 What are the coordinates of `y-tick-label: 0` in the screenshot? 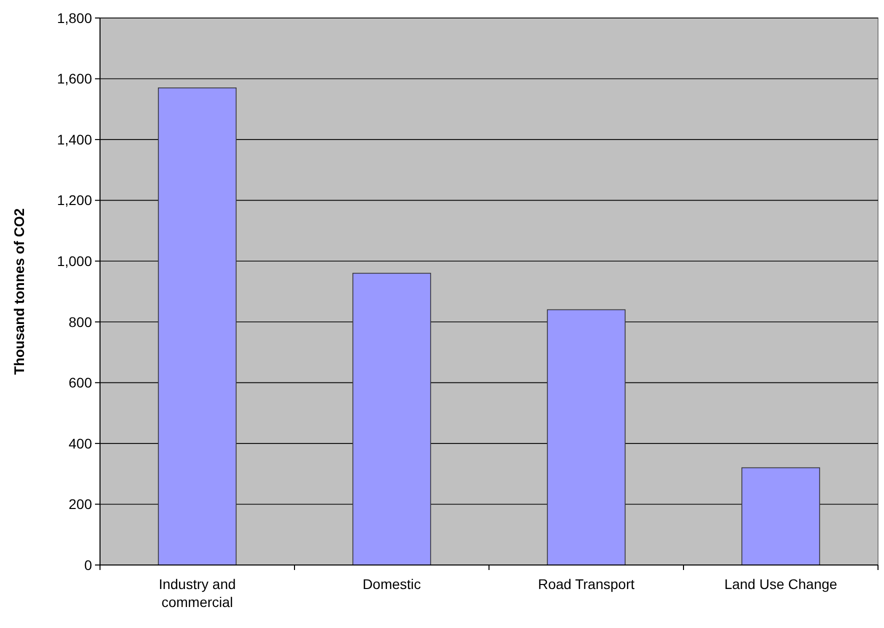 It's located at (88, 564).